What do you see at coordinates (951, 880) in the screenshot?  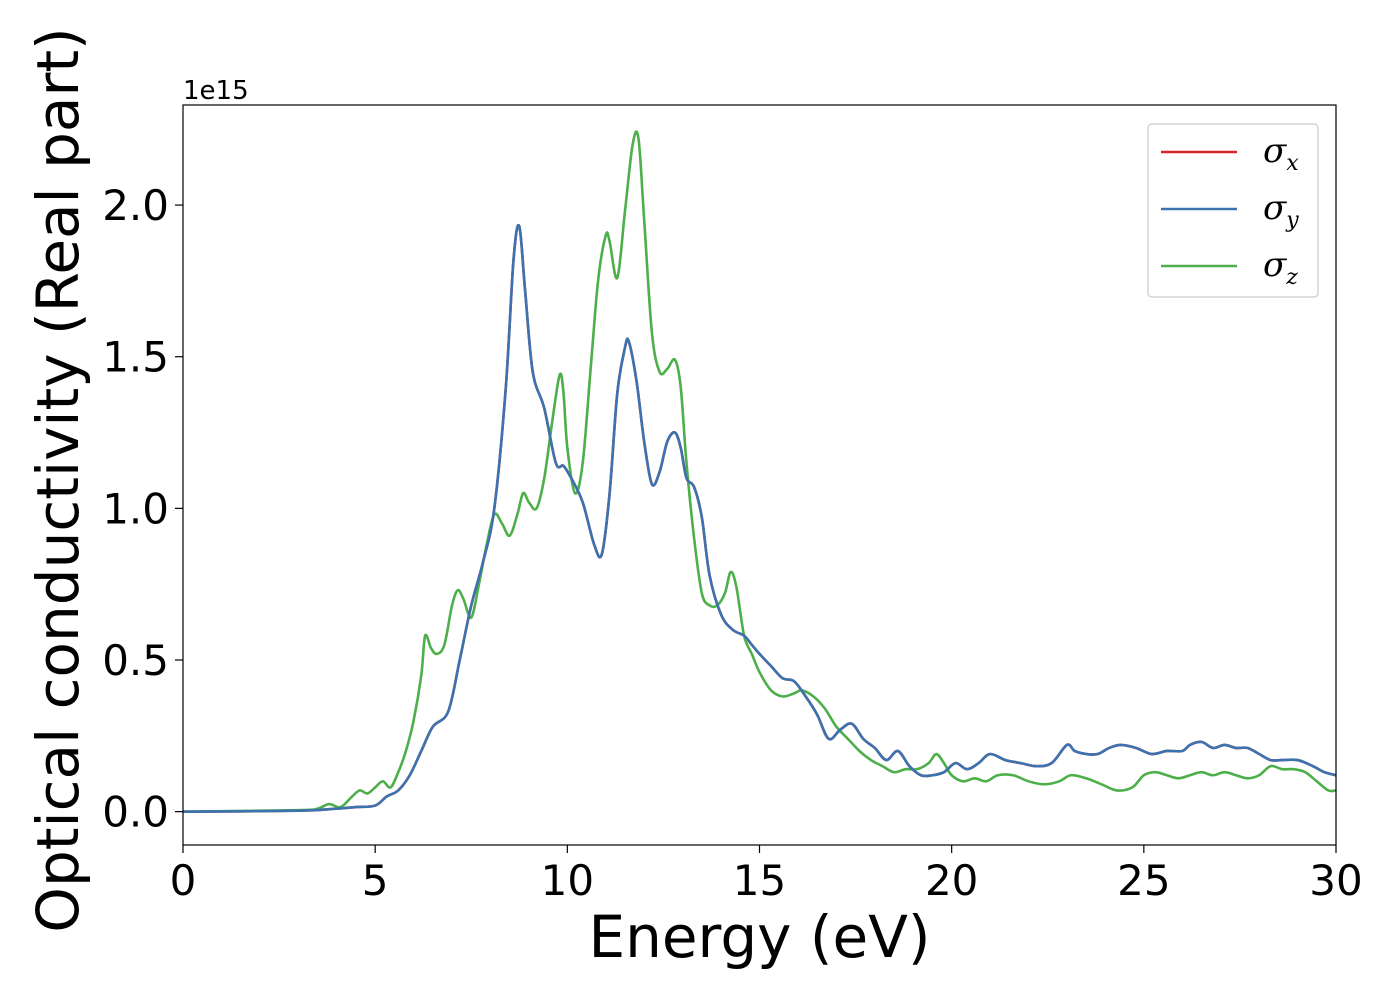 I see `x-tick-label: 20` at bounding box center [951, 880].